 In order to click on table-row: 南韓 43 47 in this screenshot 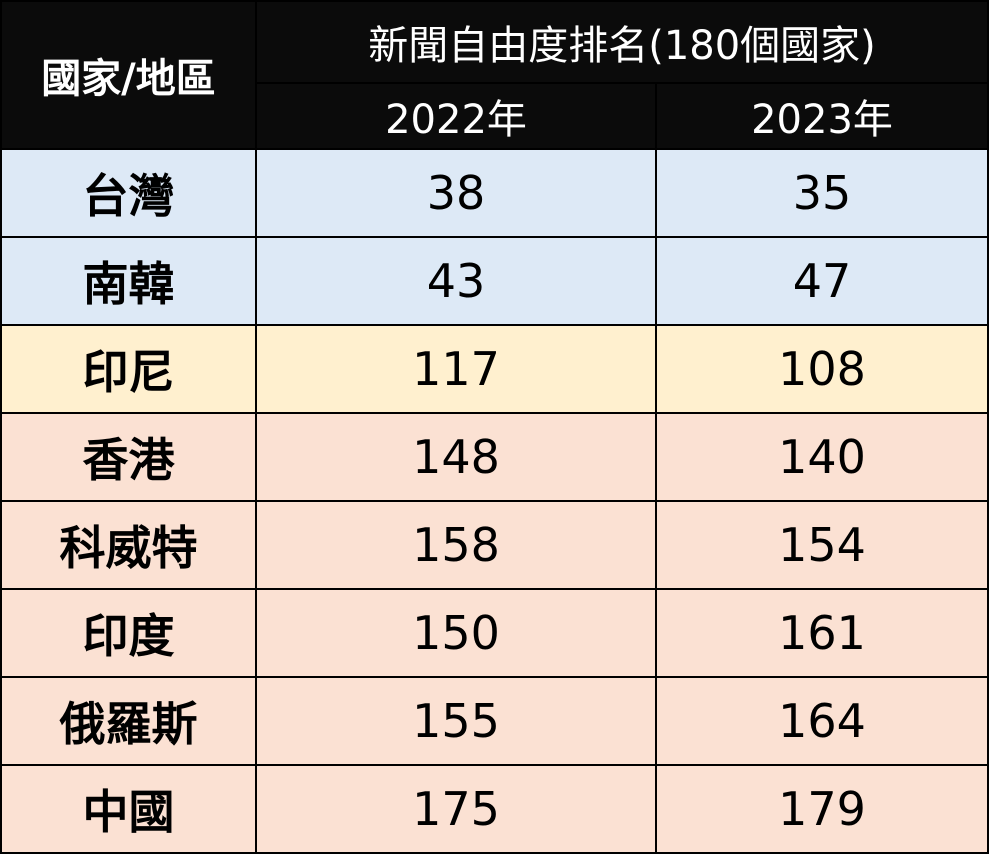, I will do `click(494, 281)`.